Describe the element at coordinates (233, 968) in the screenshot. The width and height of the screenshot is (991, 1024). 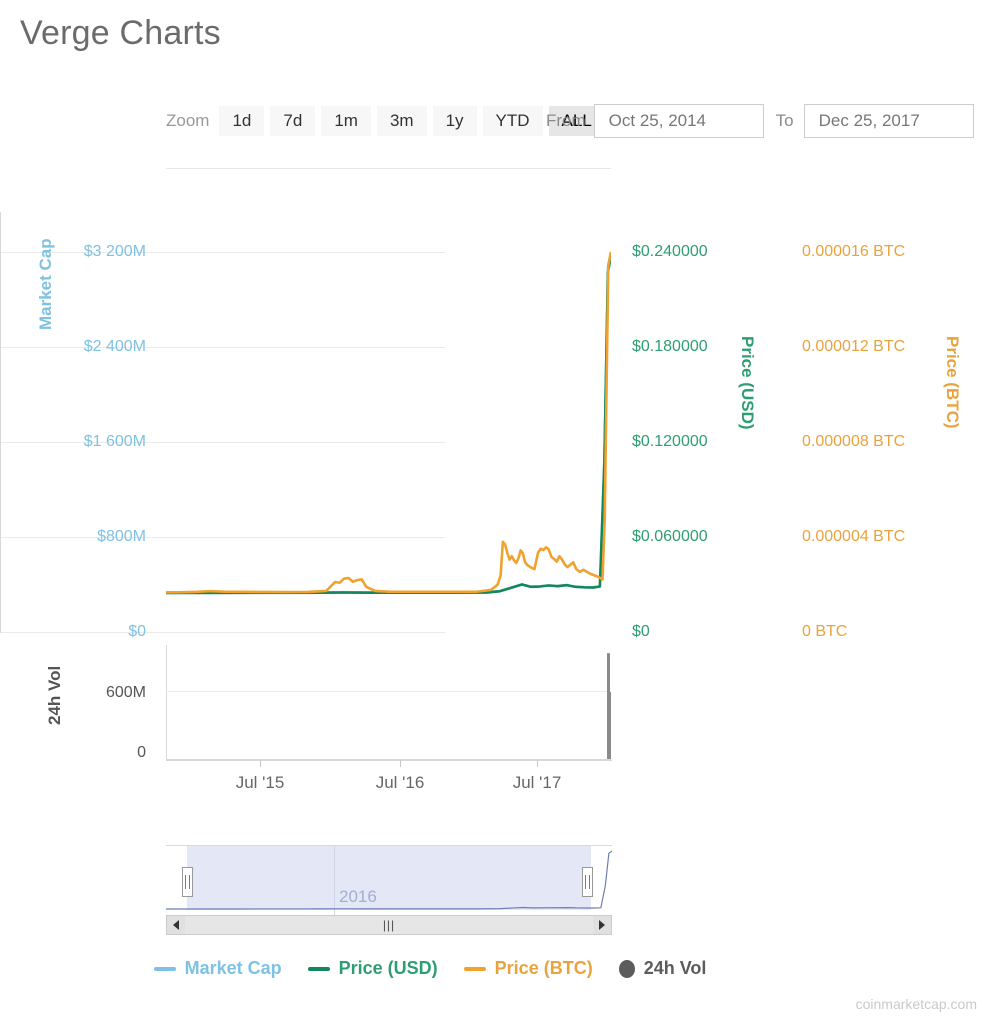
I see `legend-label-market-cap: Market Cap` at that location.